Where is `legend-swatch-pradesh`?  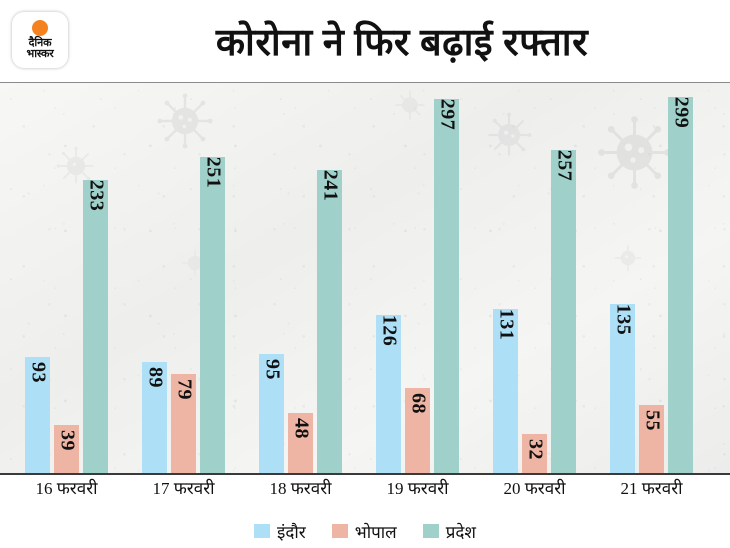
legend-swatch-pradesh is located at coordinates (430, 531).